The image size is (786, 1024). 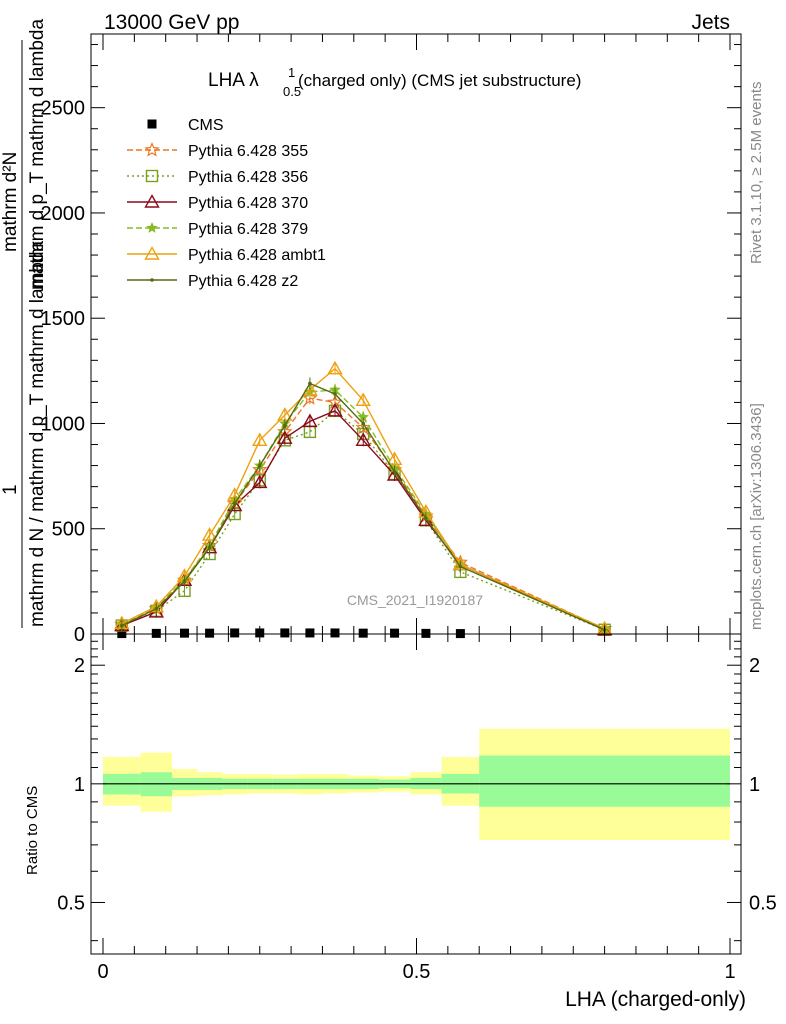 I want to click on header-left: 13000 GeV pp, so click(x=171, y=22).